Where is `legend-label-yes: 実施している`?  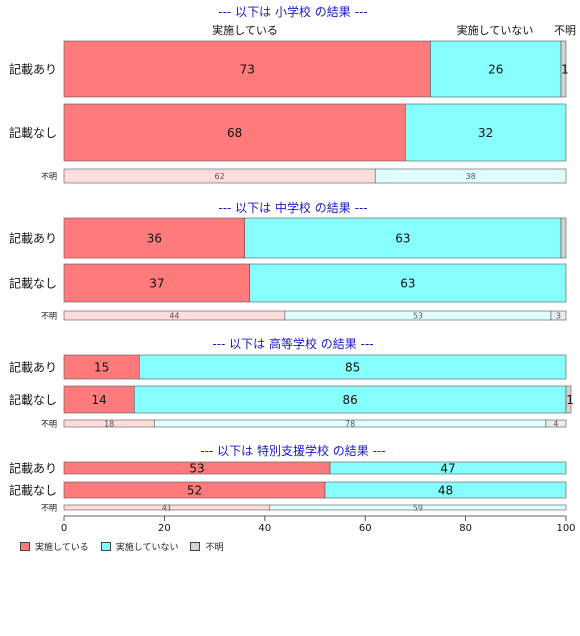 legend-label-yes: 実施している is located at coordinates (62, 548).